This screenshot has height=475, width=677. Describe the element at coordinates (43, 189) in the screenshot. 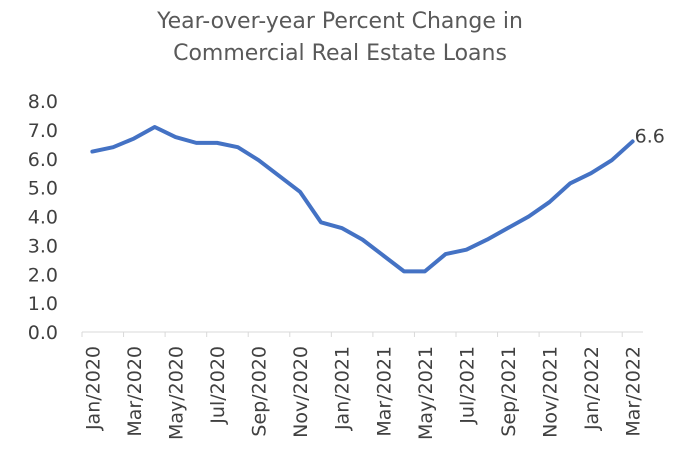

I see `y-tick-label: 5.0` at that location.